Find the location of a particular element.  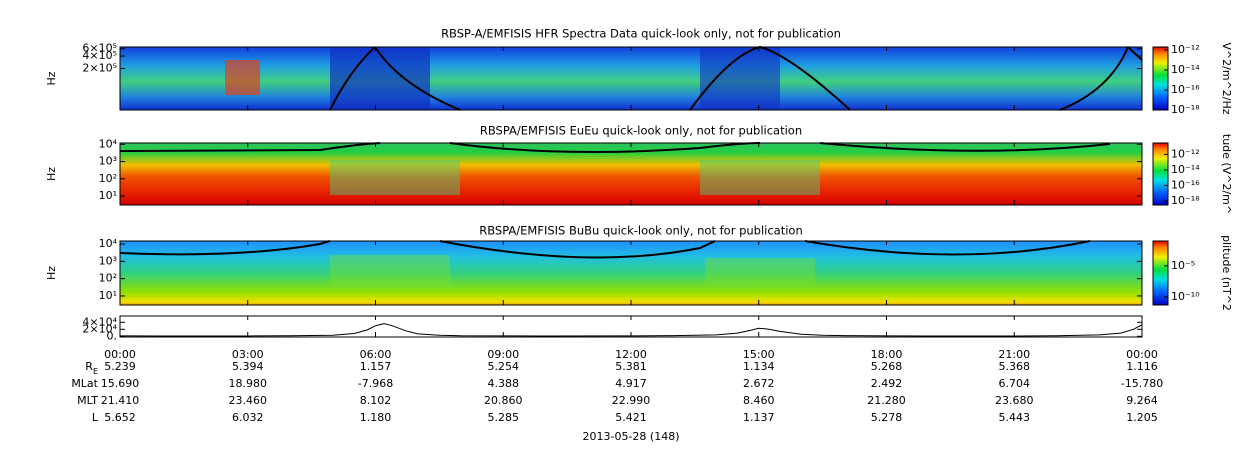

ephemeris-value: 6.032 is located at coordinates (248, 417).